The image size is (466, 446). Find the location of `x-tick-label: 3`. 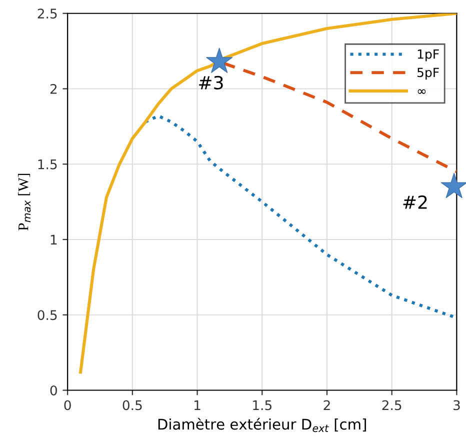

x-tick-label: 3 is located at coordinates (456, 405).